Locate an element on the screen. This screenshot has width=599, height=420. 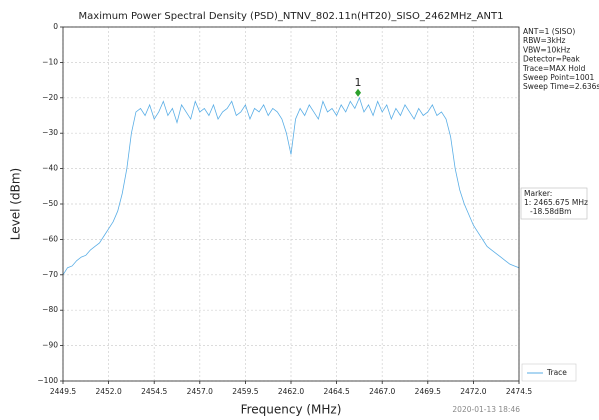
x-tick-label: 2457.0 is located at coordinates (200, 391).